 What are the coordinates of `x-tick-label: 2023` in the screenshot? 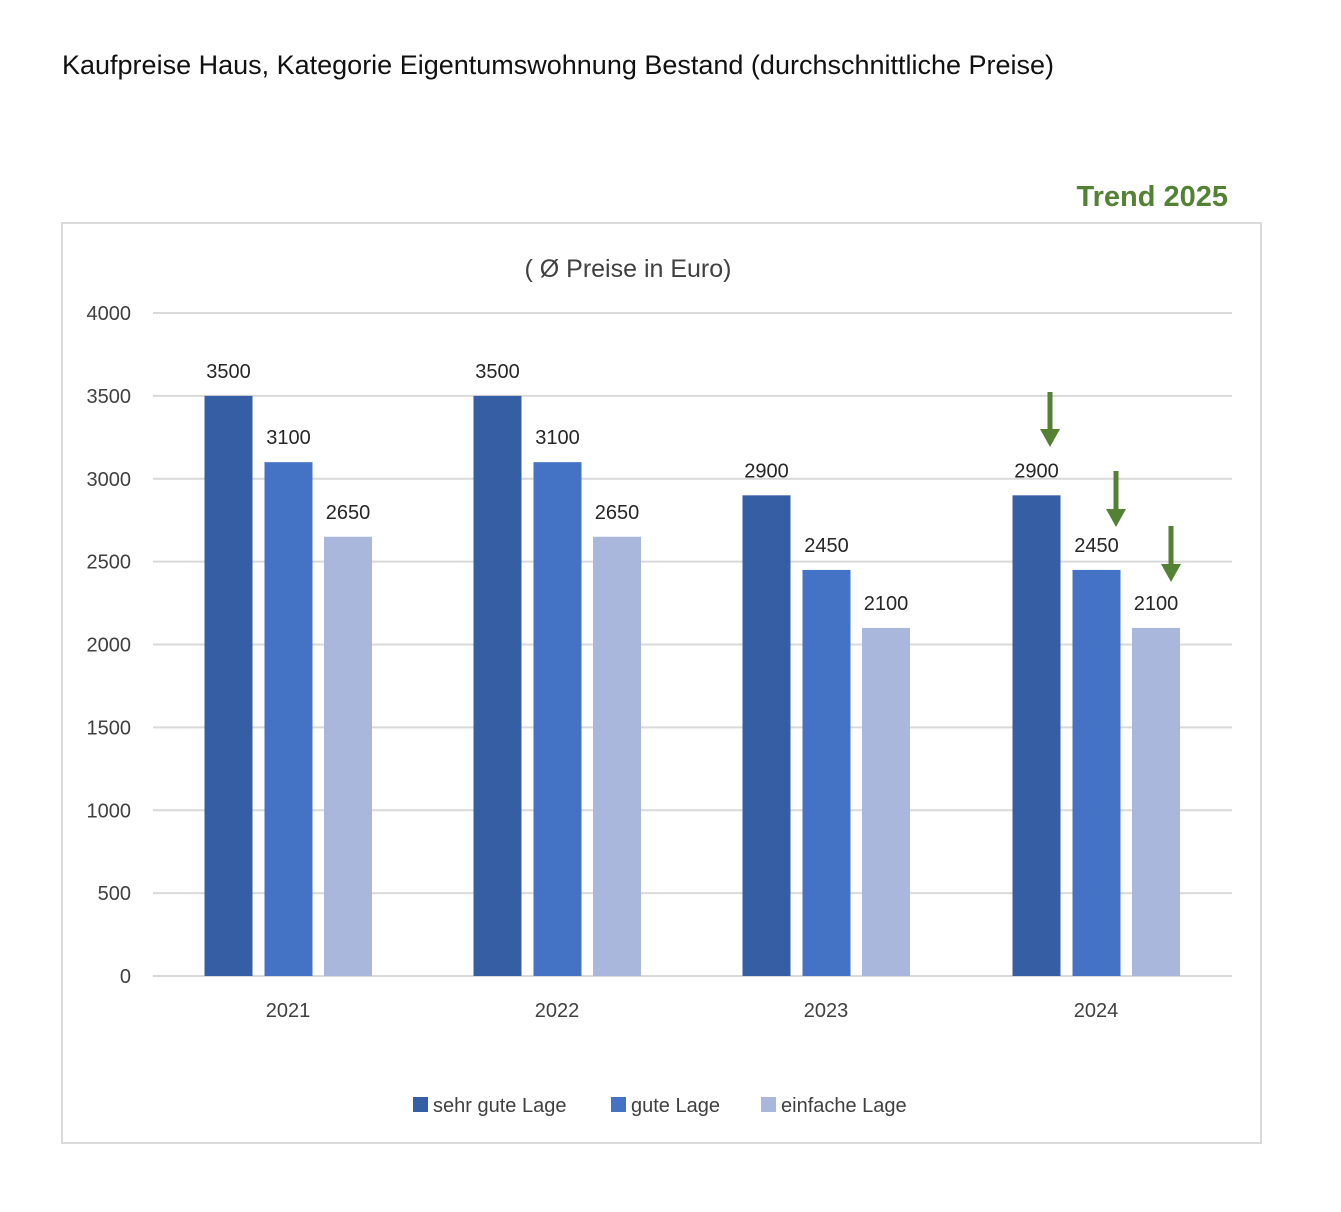 It's located at (826, 1011).